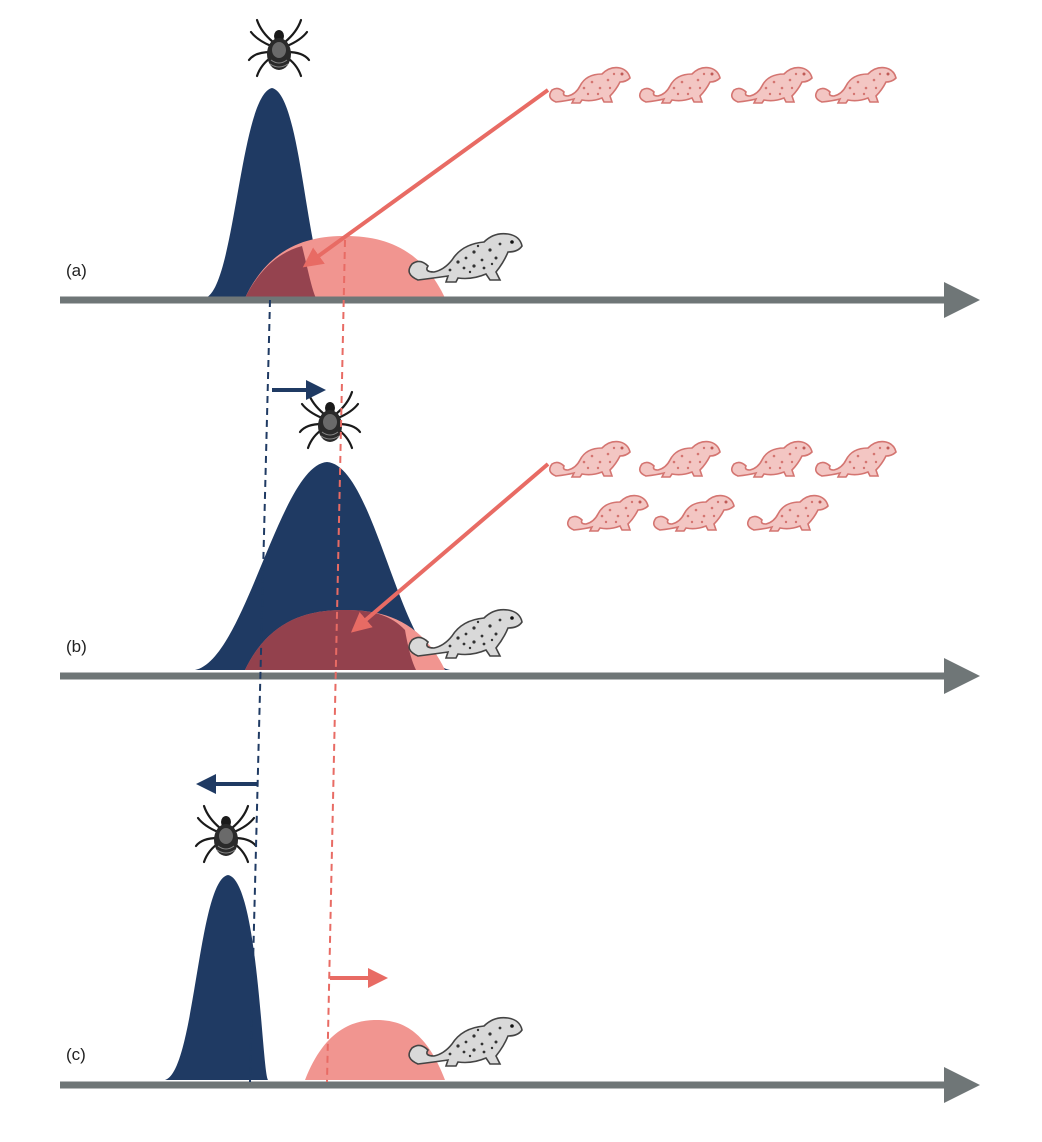 The height and width of the screenshot is (1142, 1042). I want to click on host-reference-line, so click(336, 661).